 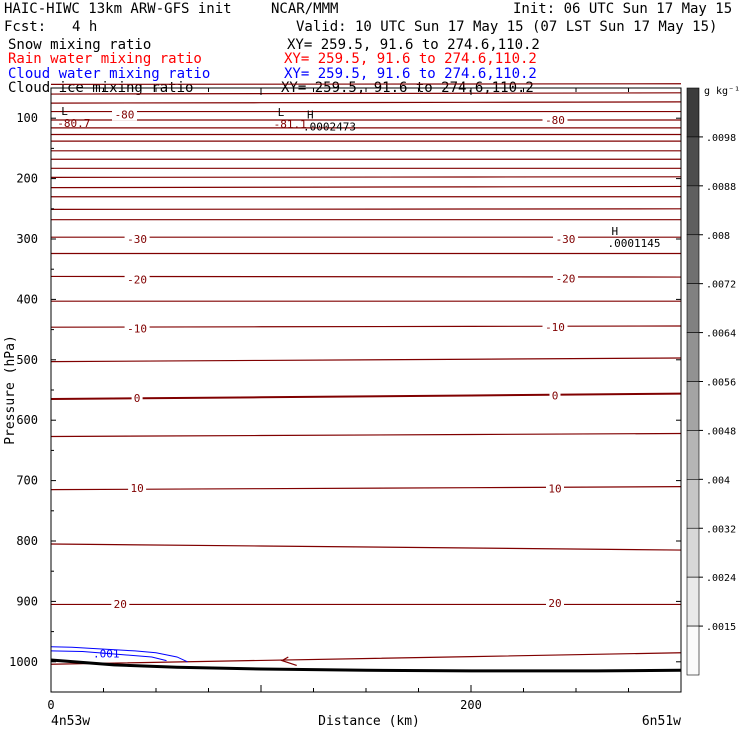 I want to click on y-tick-label: 200, so click(x=27, y=179).